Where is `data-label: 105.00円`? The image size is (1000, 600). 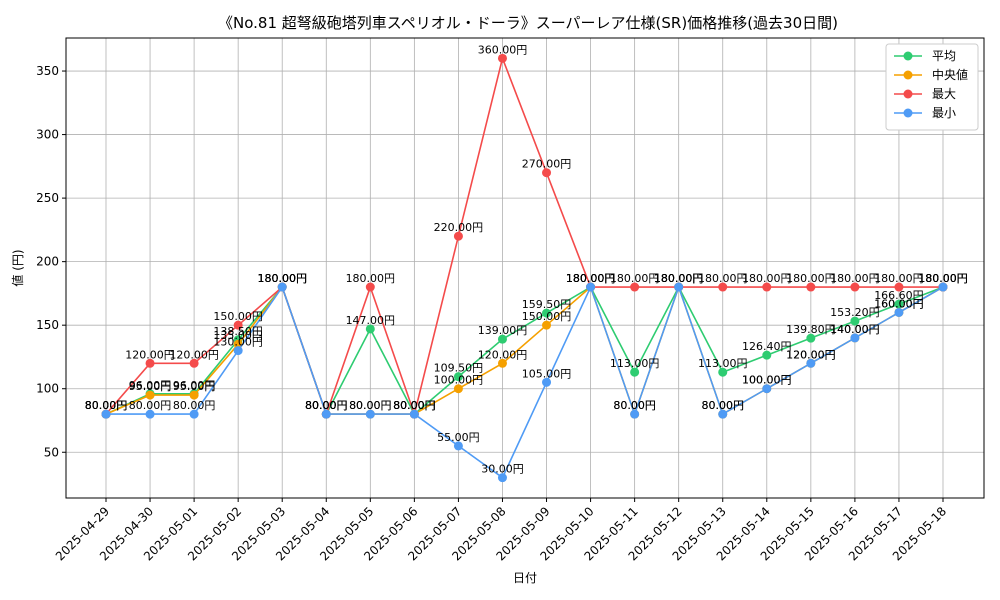 data-label: 105.00円 is located at coordinates (547, 373).